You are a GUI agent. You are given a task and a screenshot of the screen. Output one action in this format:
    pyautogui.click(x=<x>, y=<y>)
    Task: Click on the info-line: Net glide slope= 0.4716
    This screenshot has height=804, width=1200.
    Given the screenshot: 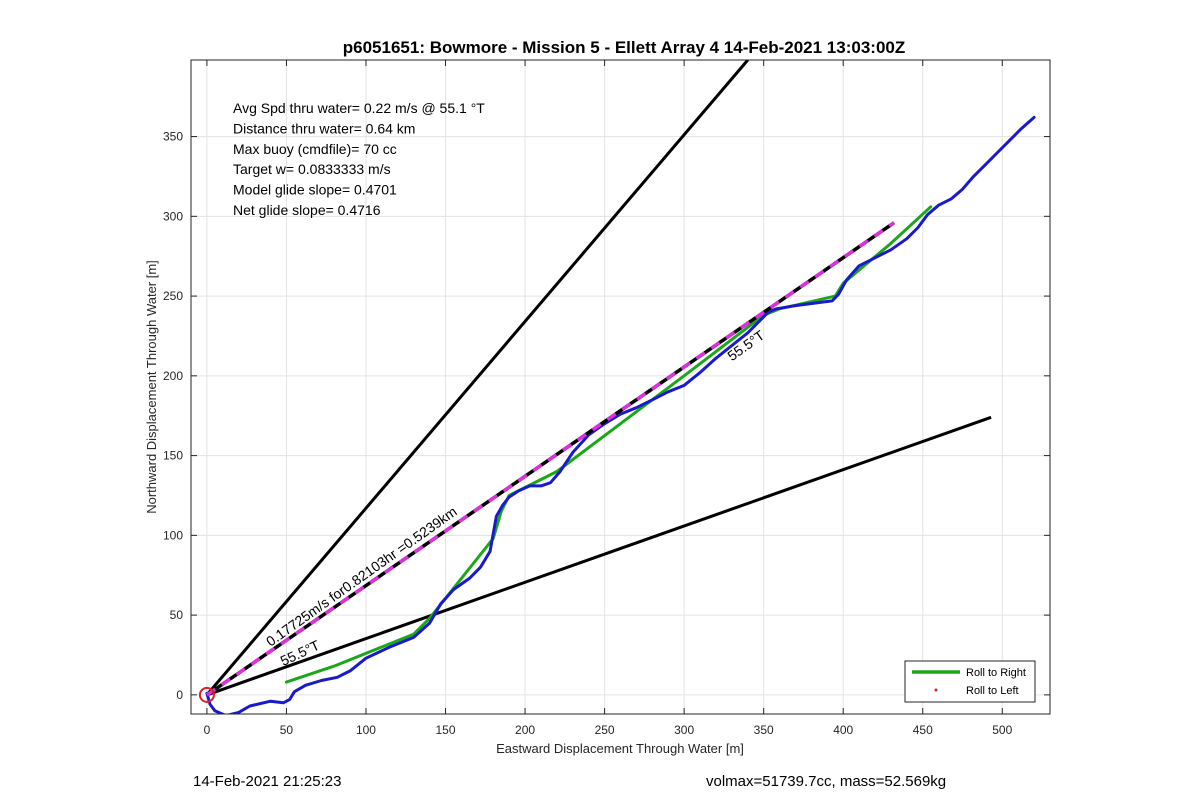 What is the action you would take?
    pyautogui.click(x=307, y=210)
    